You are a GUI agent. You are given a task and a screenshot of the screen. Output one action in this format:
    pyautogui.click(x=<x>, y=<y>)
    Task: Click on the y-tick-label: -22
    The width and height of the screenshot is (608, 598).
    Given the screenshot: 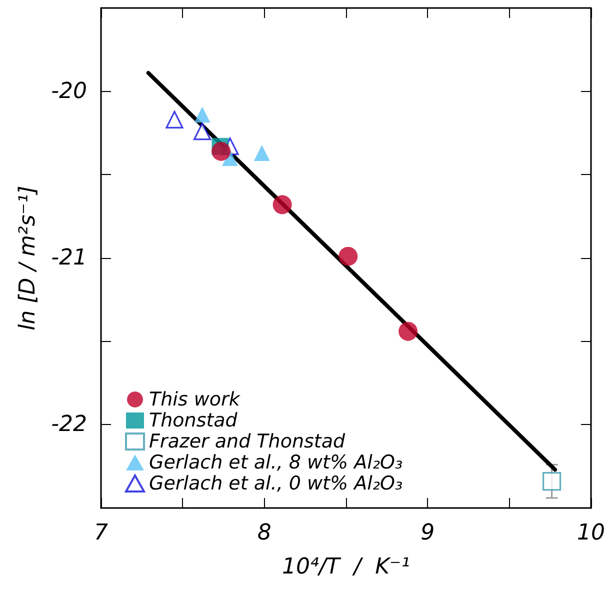 What is the action you would take?
    pyautogui.click(x=69, y=425)
    